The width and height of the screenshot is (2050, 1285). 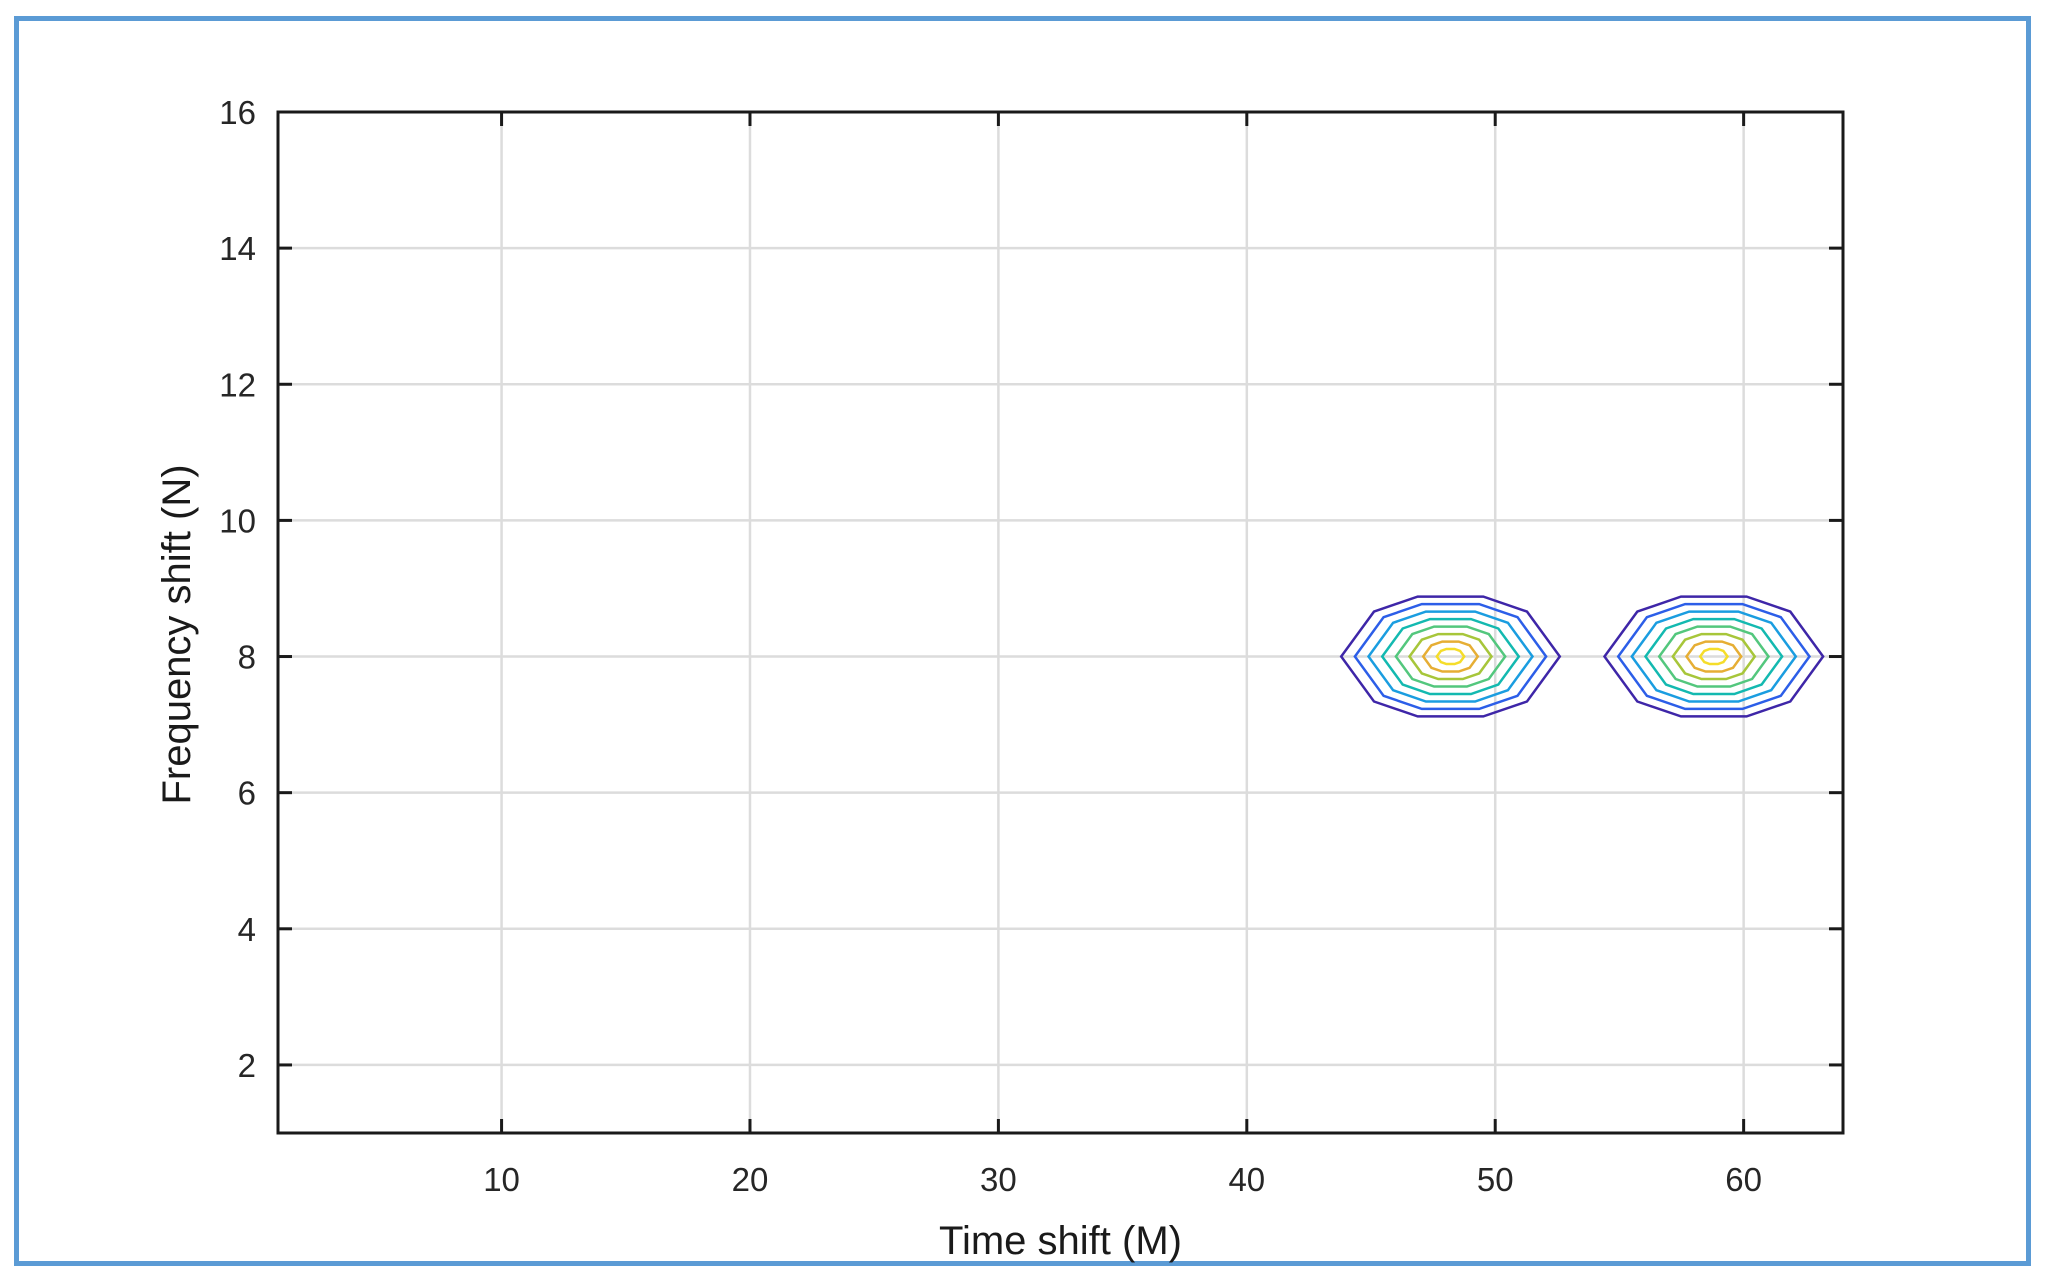 What do you see at coordinates (1060, 1241) in the screenshot?
I see `x-axis-label: Time shift (M)` at bounding box center [1060, 1241].